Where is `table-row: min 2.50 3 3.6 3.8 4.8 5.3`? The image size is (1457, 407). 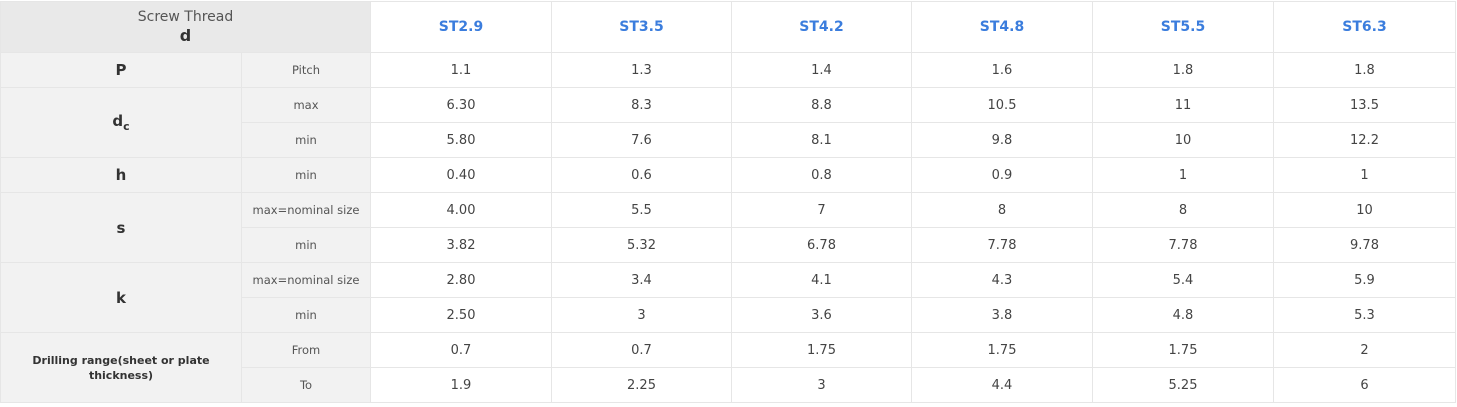 table-row: min 2.50 3 3.6 3.8 4.8 5.3 is located at coordinates (728, 315).